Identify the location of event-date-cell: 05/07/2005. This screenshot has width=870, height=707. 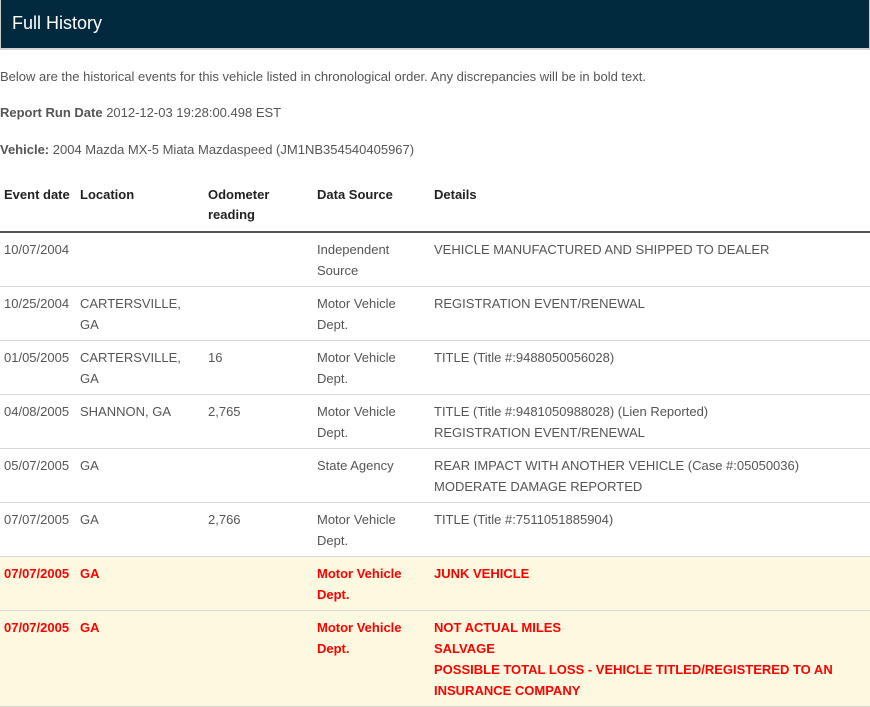
(38, 475).